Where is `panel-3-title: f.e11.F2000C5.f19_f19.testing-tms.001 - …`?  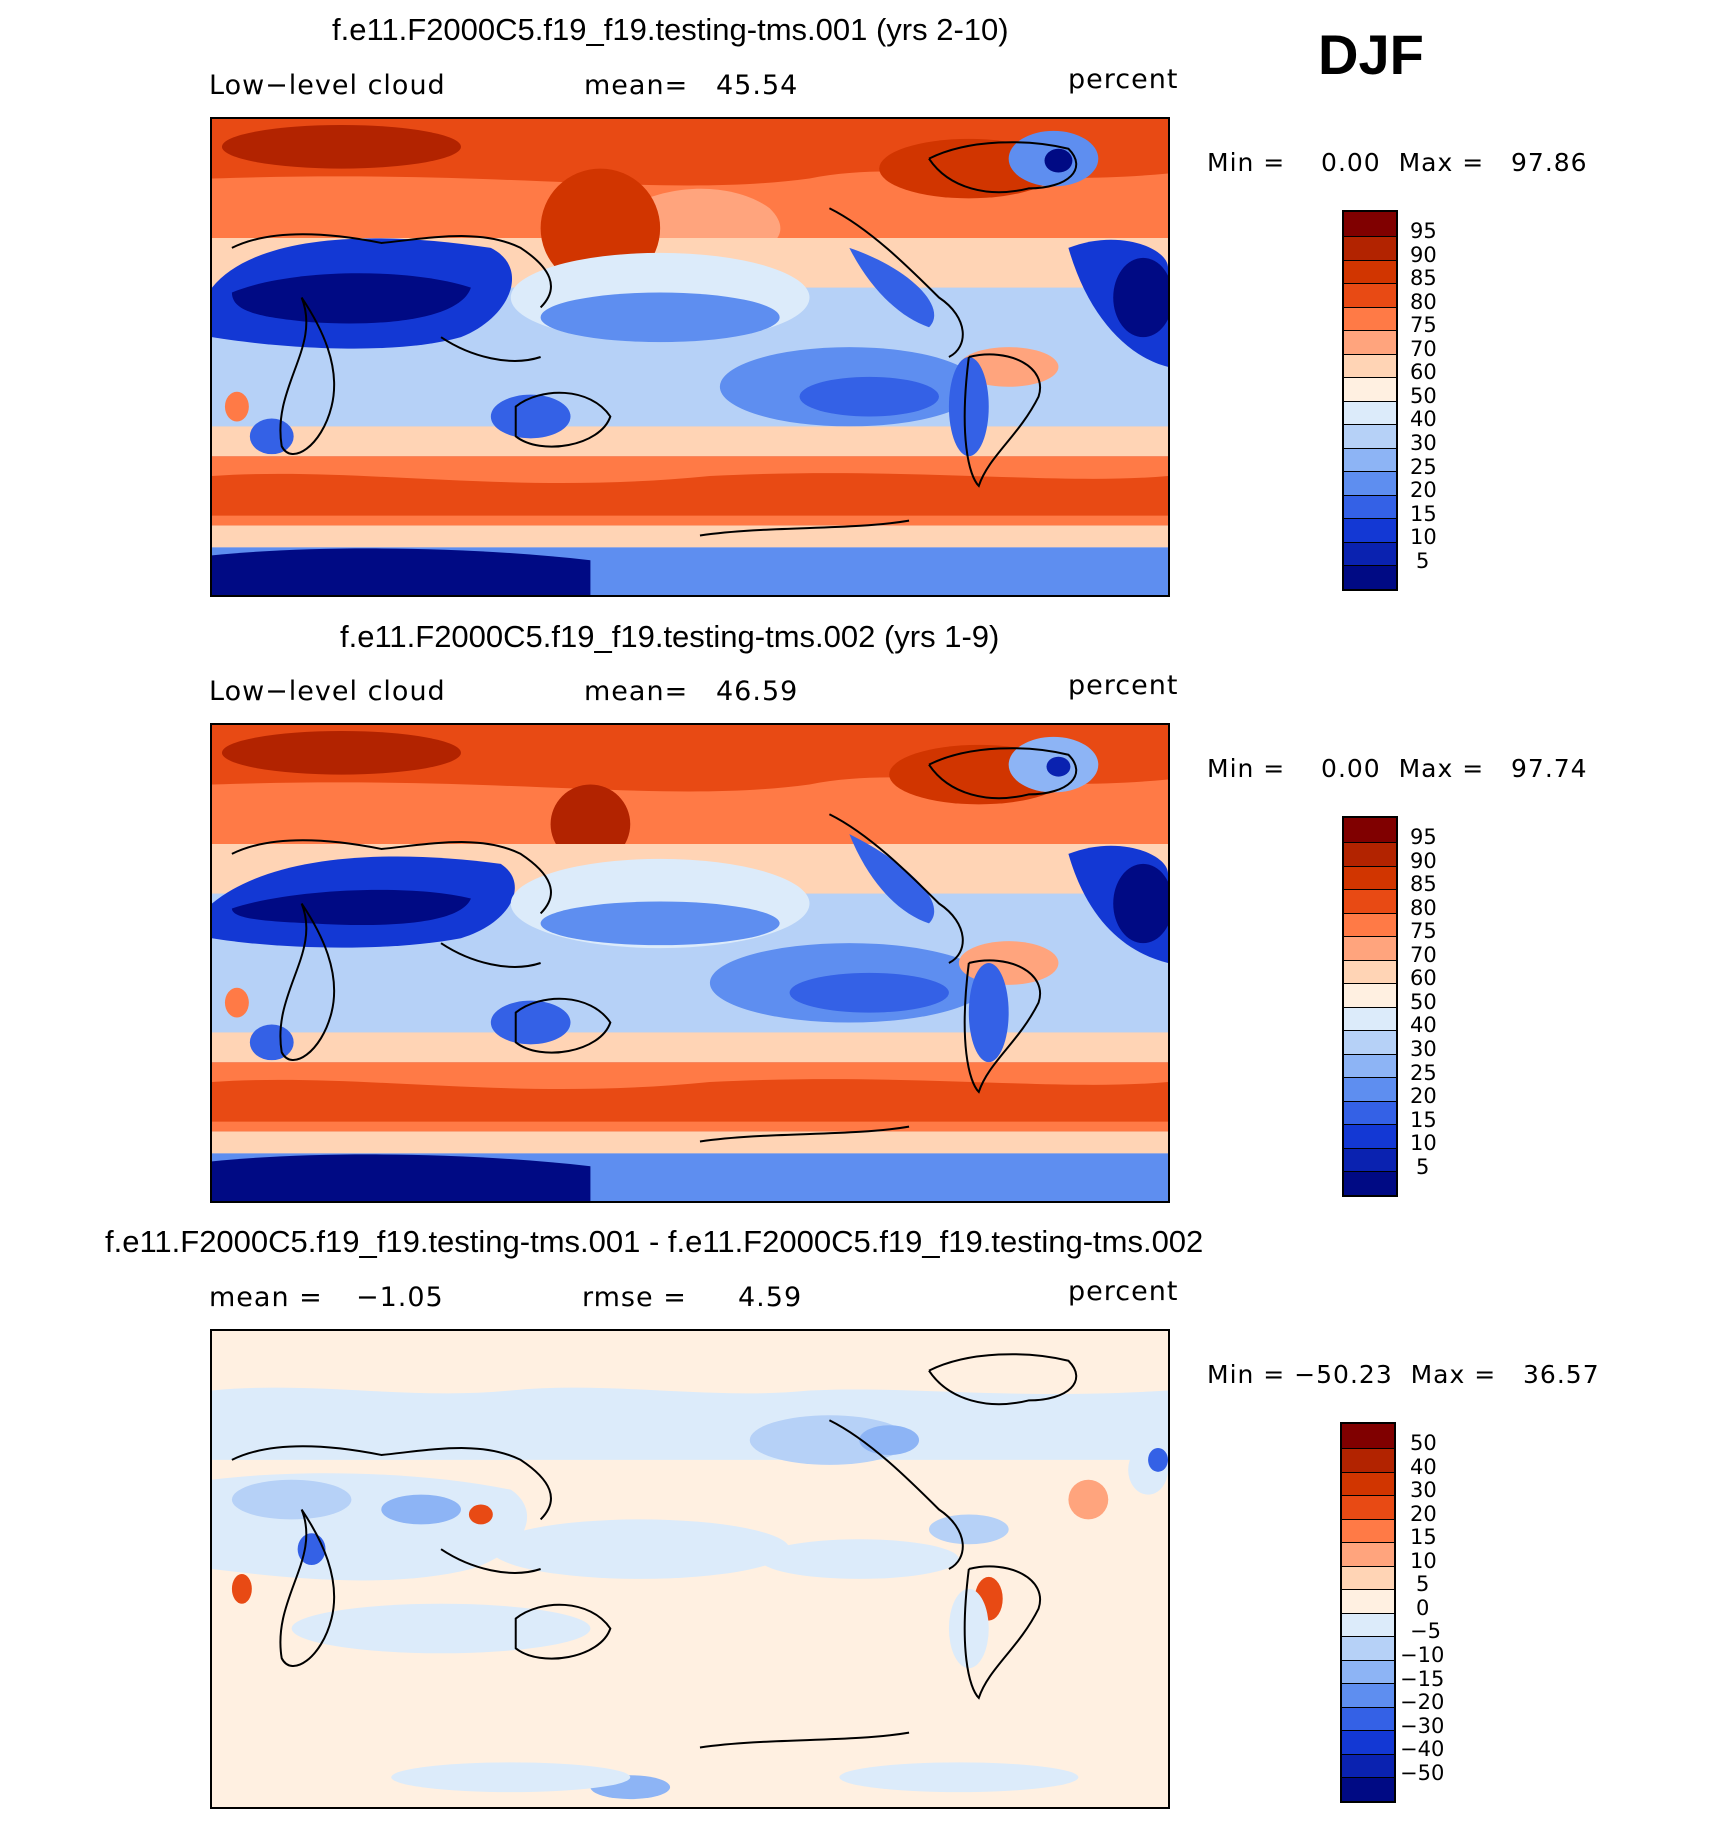
panel-3-title: f.e11.F2000C5.f19_f19.testing-tms.001 - … is located at coordinates (654, 1241).